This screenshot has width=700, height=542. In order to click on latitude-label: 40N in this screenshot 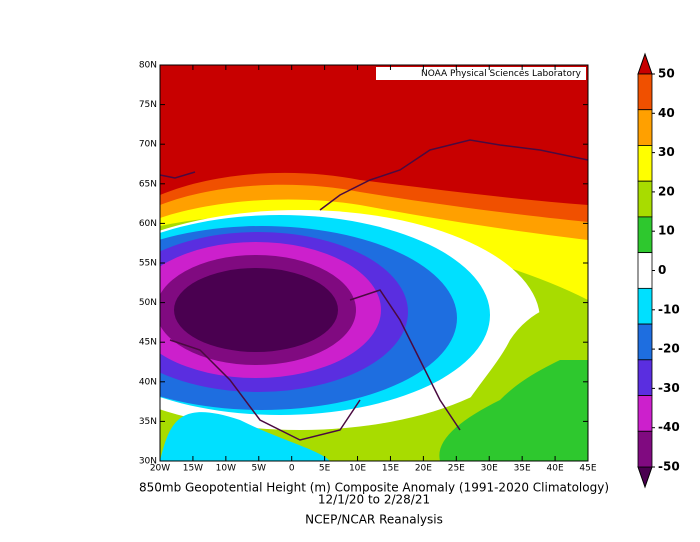, I will do `click(148, 382)`.